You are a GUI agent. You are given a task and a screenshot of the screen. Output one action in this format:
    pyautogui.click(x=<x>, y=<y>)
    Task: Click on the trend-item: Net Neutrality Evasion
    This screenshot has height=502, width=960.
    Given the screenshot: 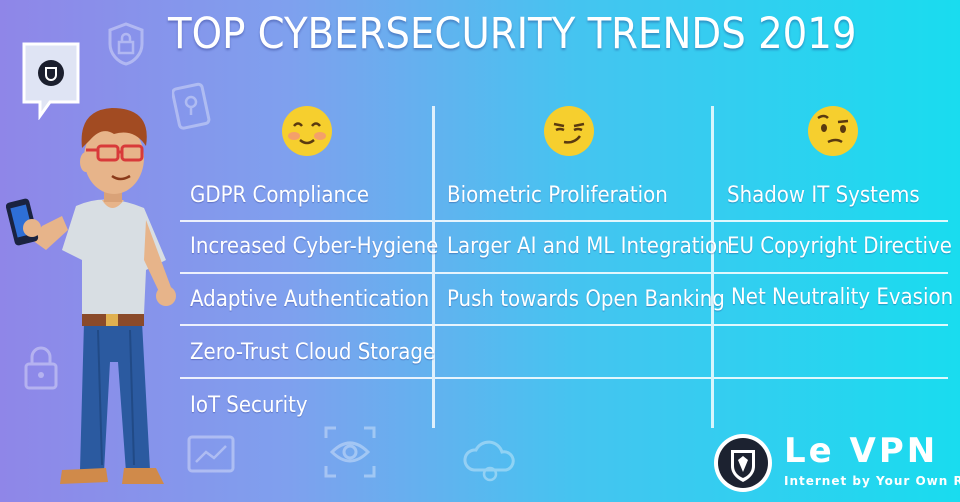 What is the action you would take?
    pyautogui.click(x=842, y=297)
    